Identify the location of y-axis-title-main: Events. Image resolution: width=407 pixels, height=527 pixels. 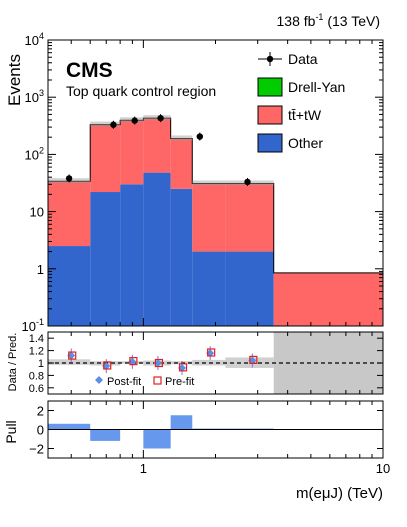
(14, 80).